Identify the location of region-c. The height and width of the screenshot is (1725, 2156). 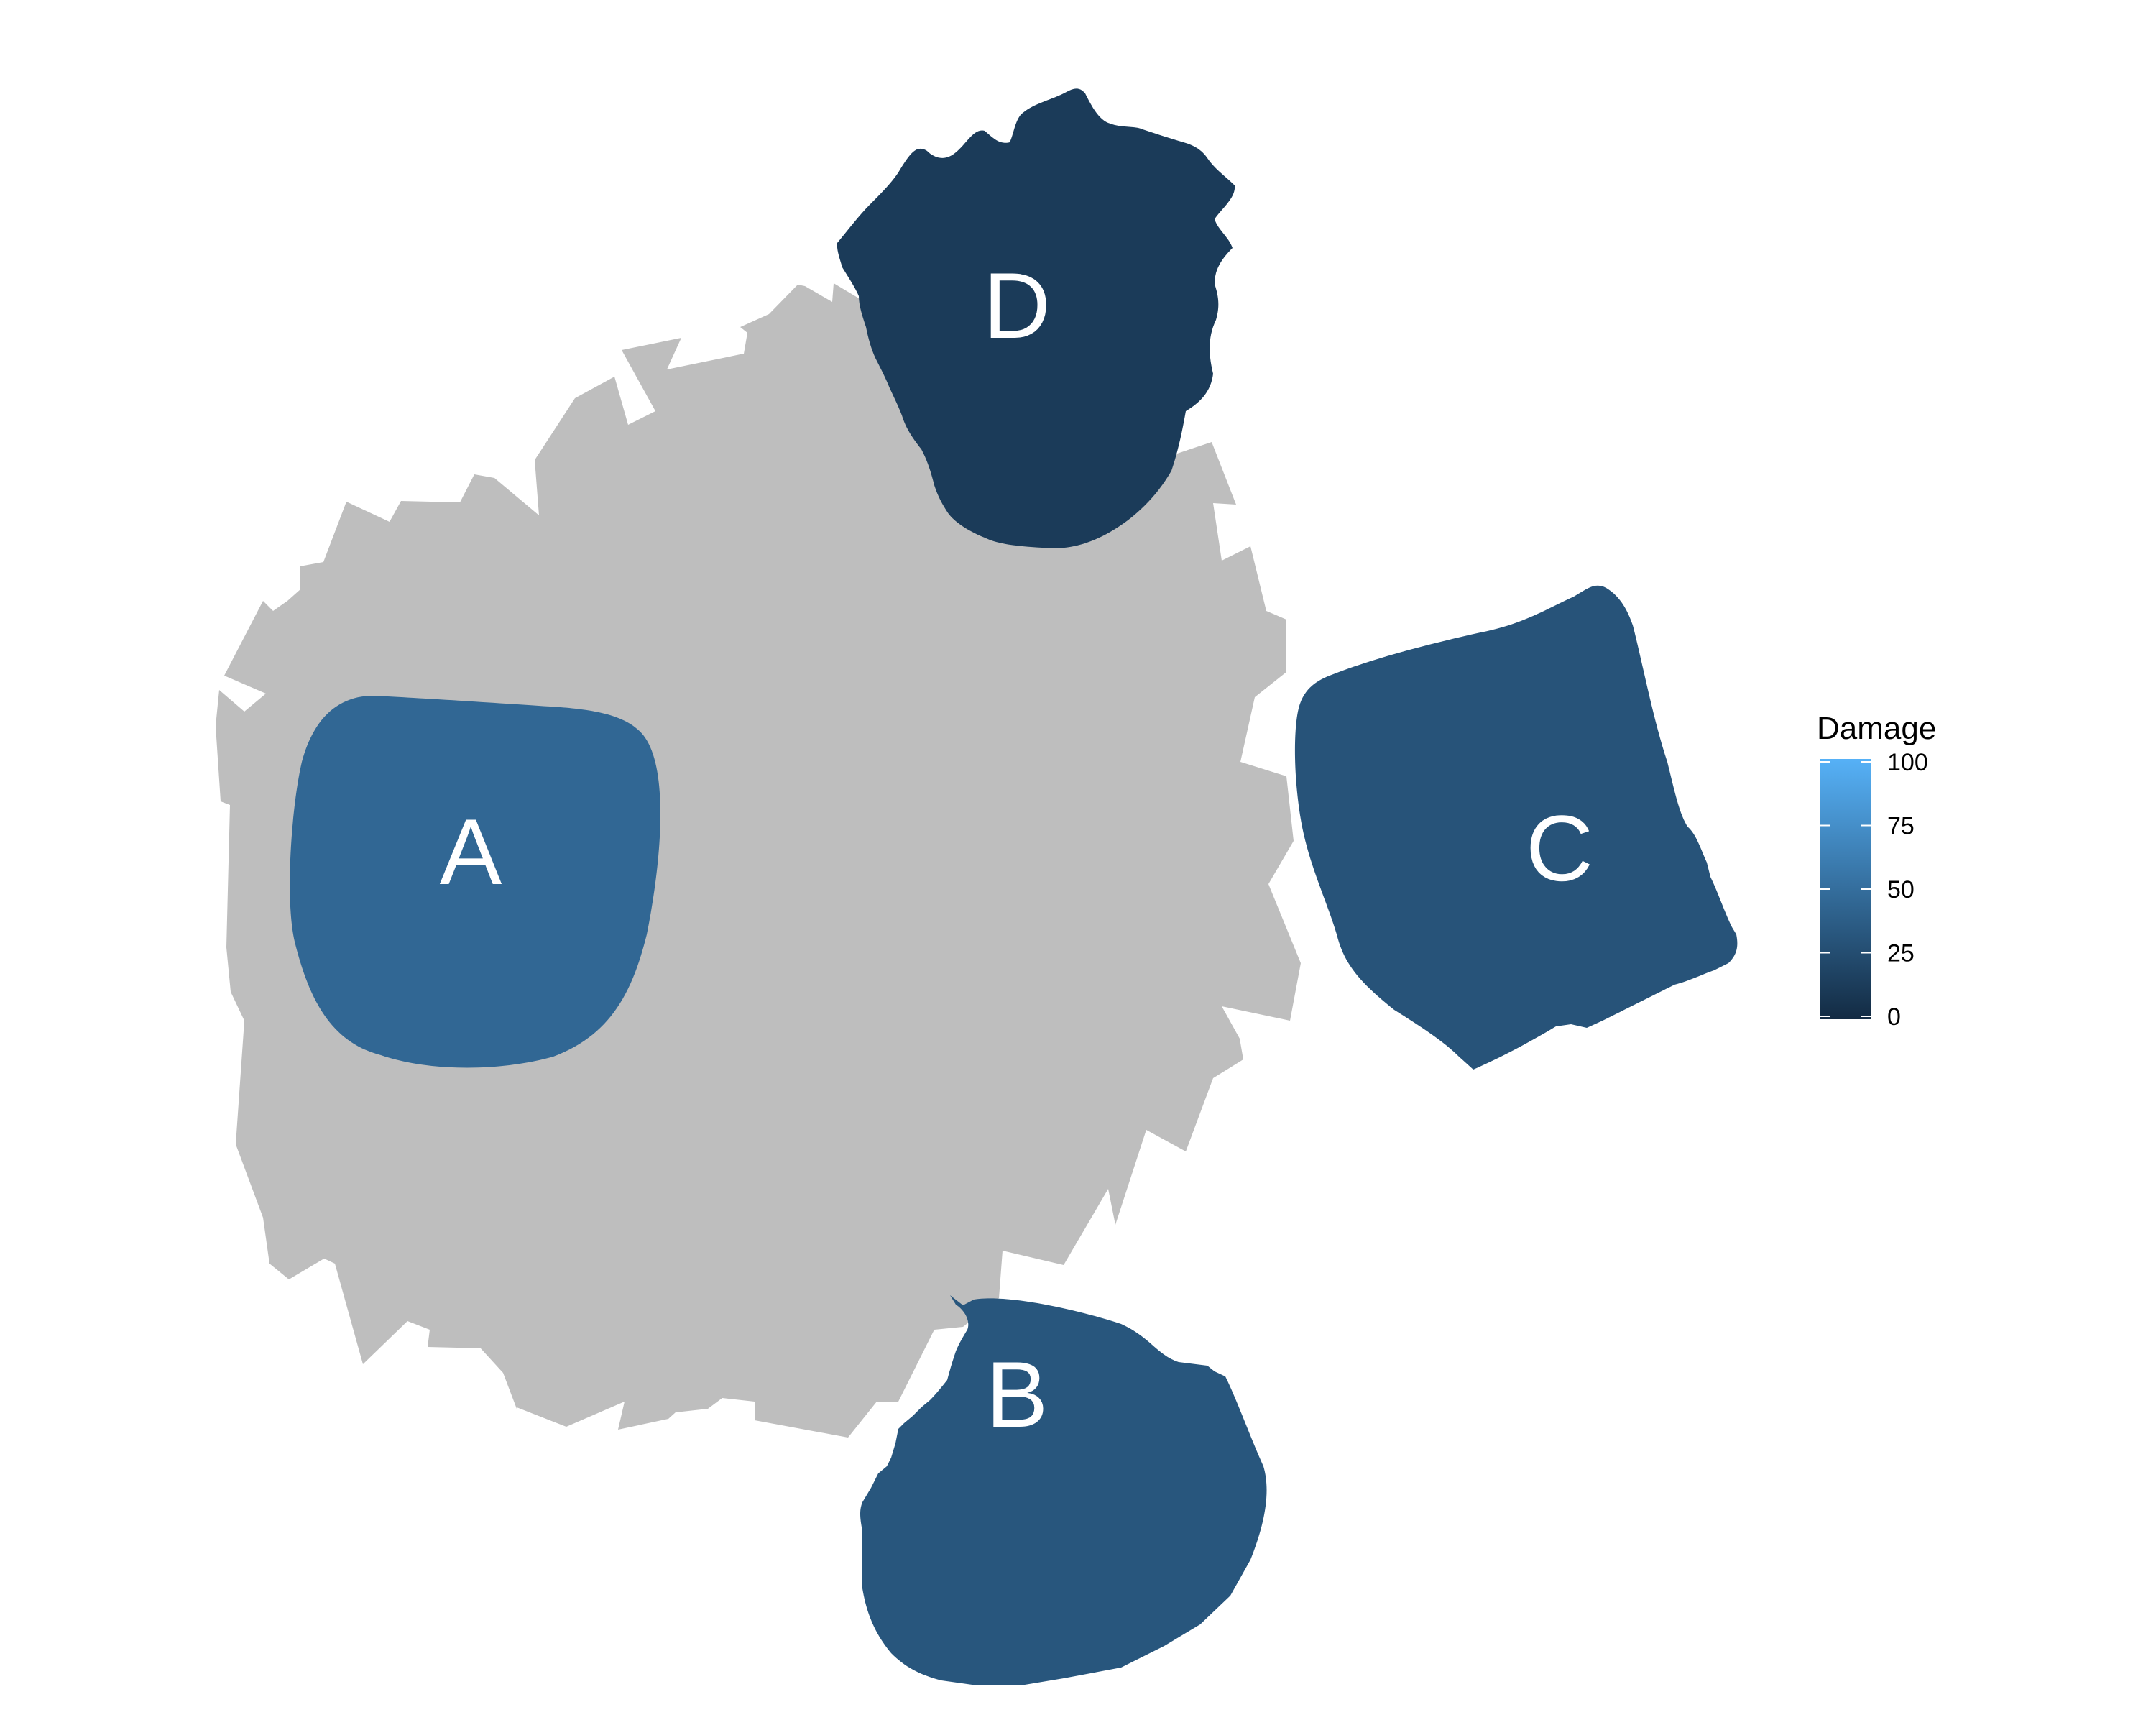
(1516, 827).